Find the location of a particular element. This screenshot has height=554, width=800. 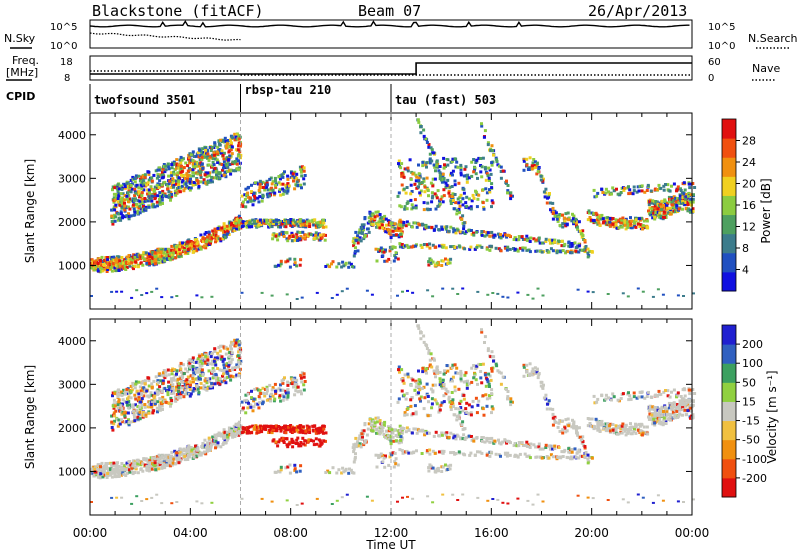

colorbar-swatch is located at coordinates (729, 281).